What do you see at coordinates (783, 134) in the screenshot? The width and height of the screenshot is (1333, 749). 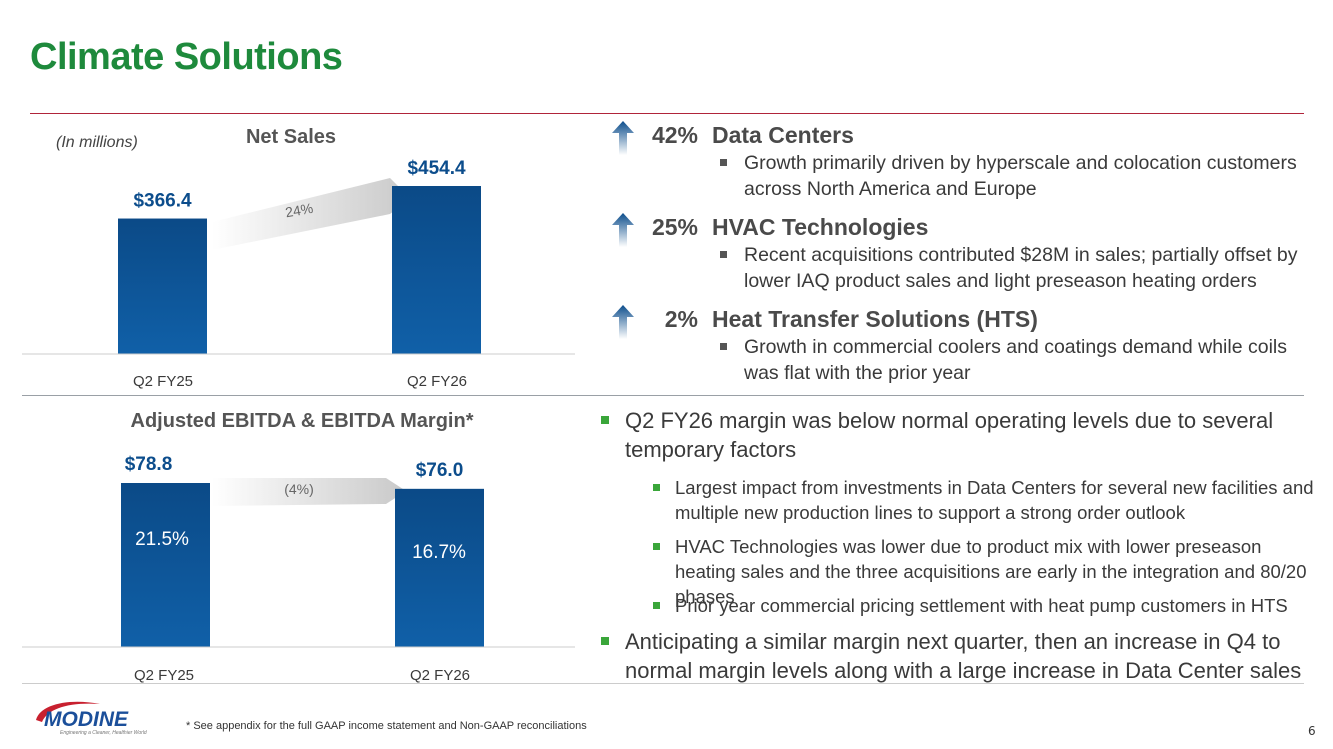 I see `segment-name: Data Centers` at bounding box center [783, 134].